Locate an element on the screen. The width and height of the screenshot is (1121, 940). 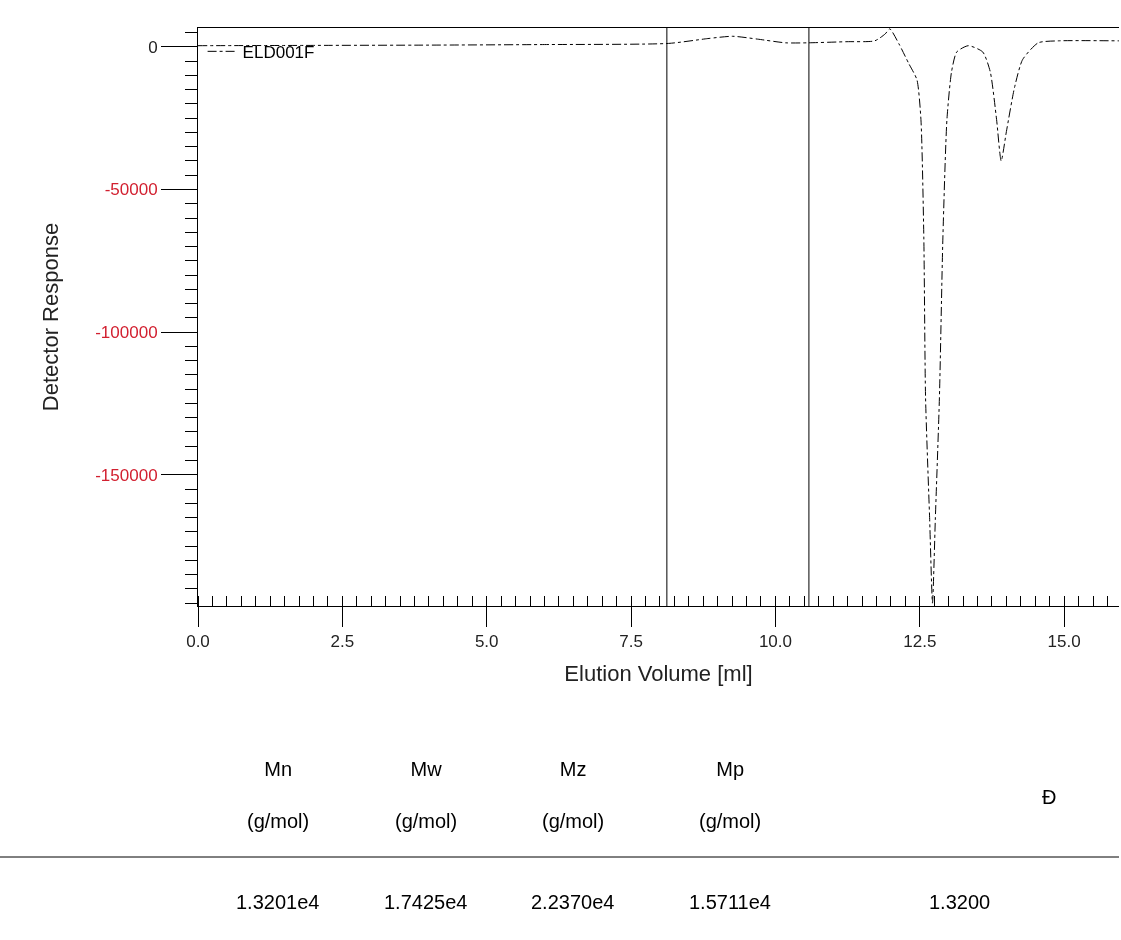
x-tick-label: 10.0 is located at coordinates (775, 642).